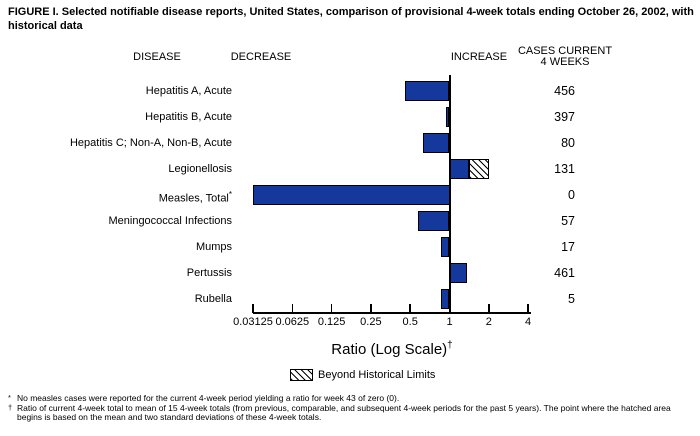 This screenshot has width=700, height=436. What do you see at coordinates (150, 143) in the screenshot?
I see `disease-label: Hepatitis C; Non-A, Non-B, Acute` at bounding box center [150, 143].